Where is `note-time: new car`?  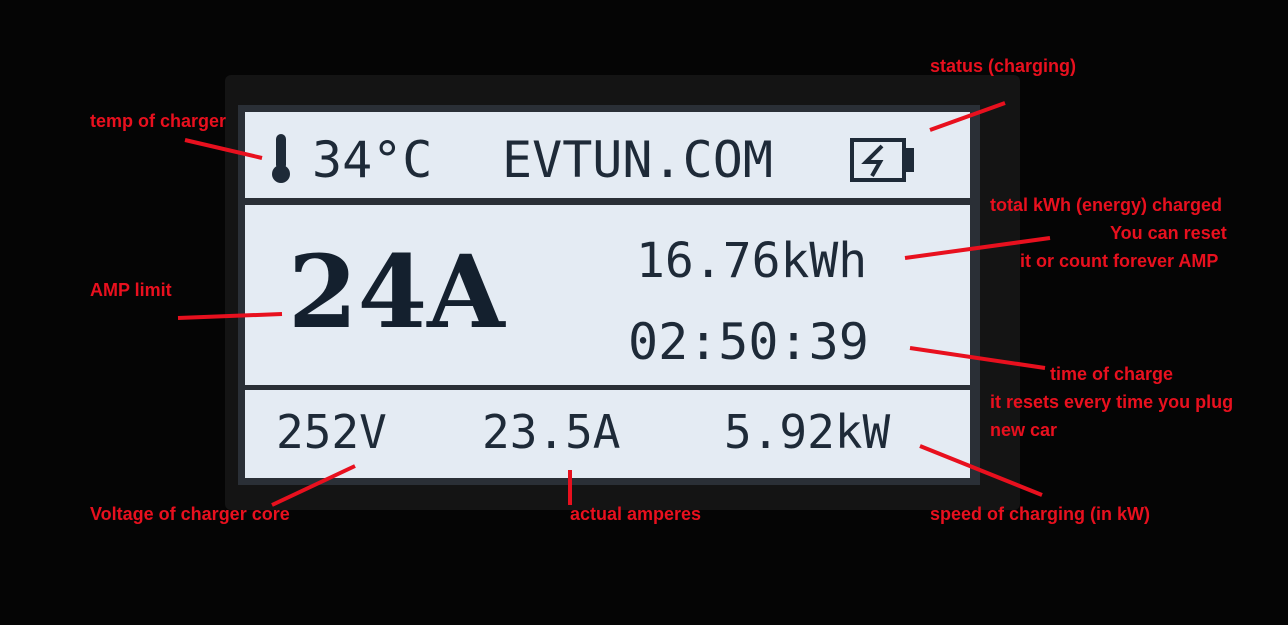 note-time: new car is located at coordinates (1024, 430).